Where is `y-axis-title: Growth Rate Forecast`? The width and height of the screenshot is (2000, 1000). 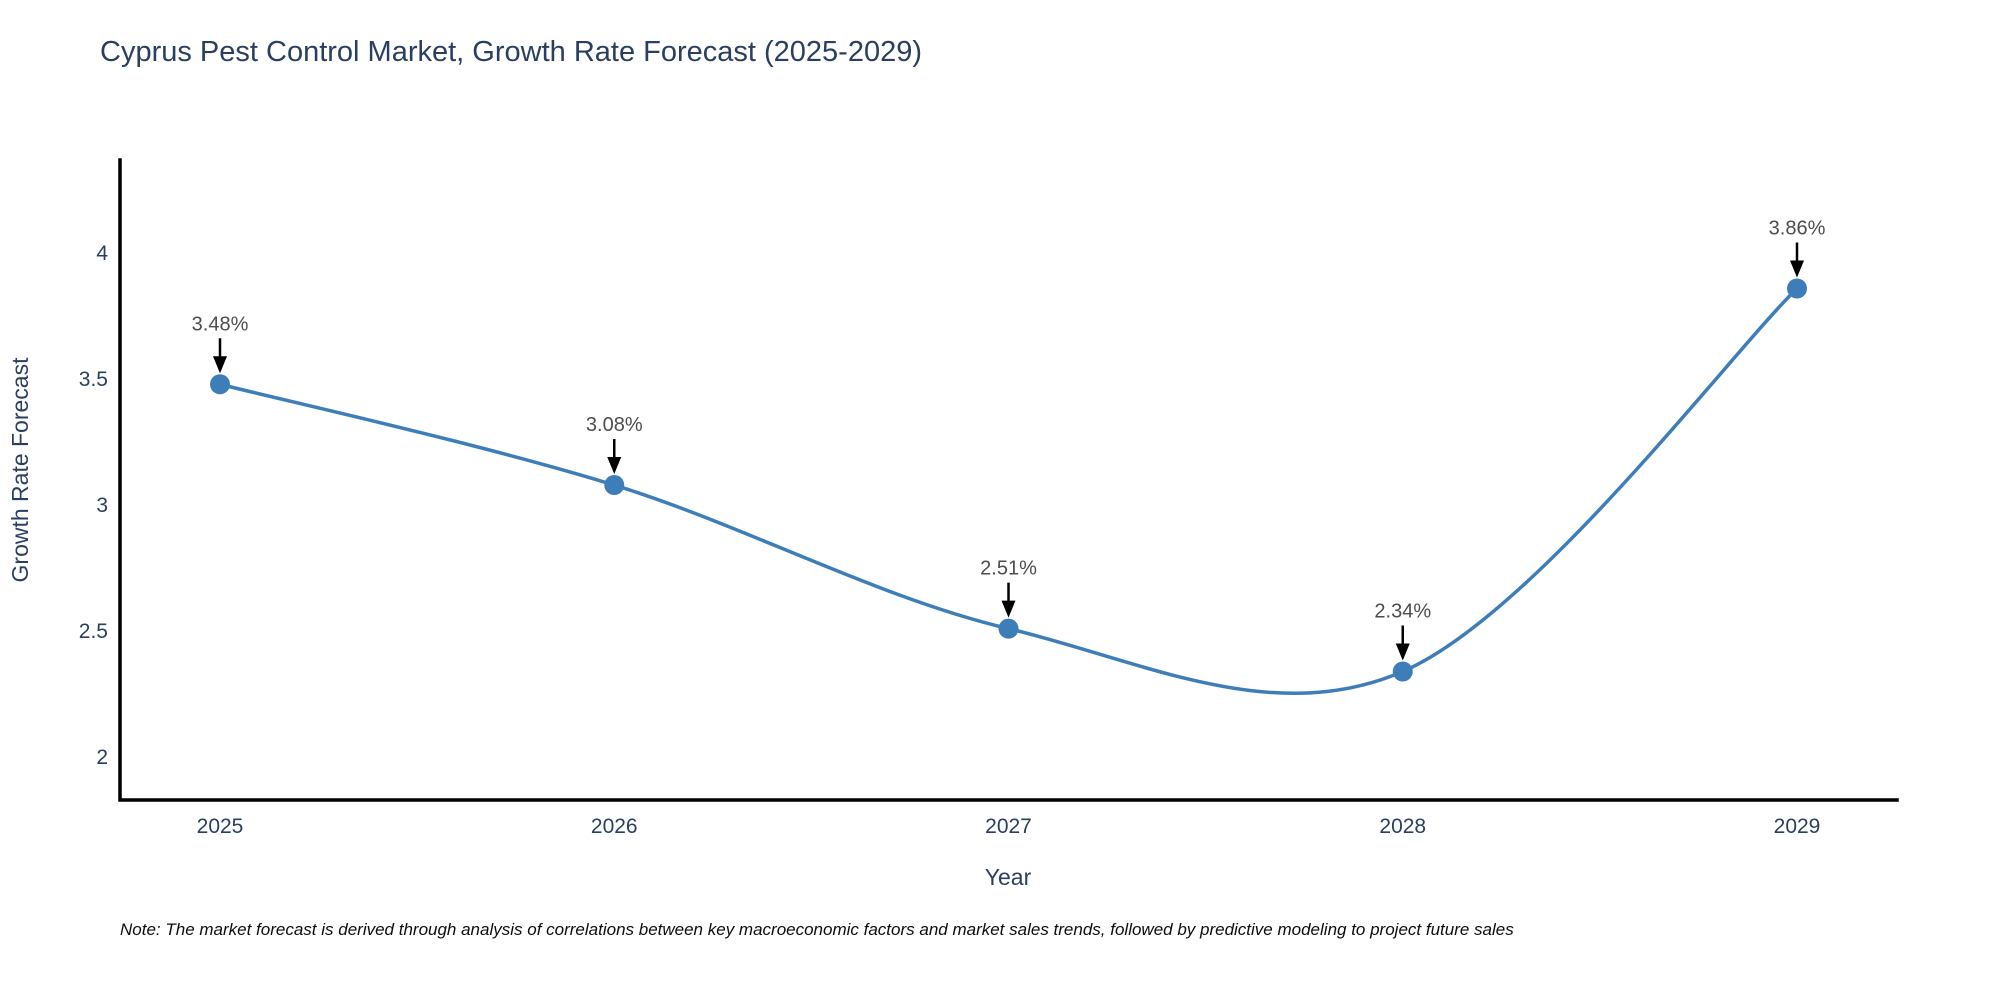
y-axis-title: Growth Rate Forecast is located at coordinates (20, 470).